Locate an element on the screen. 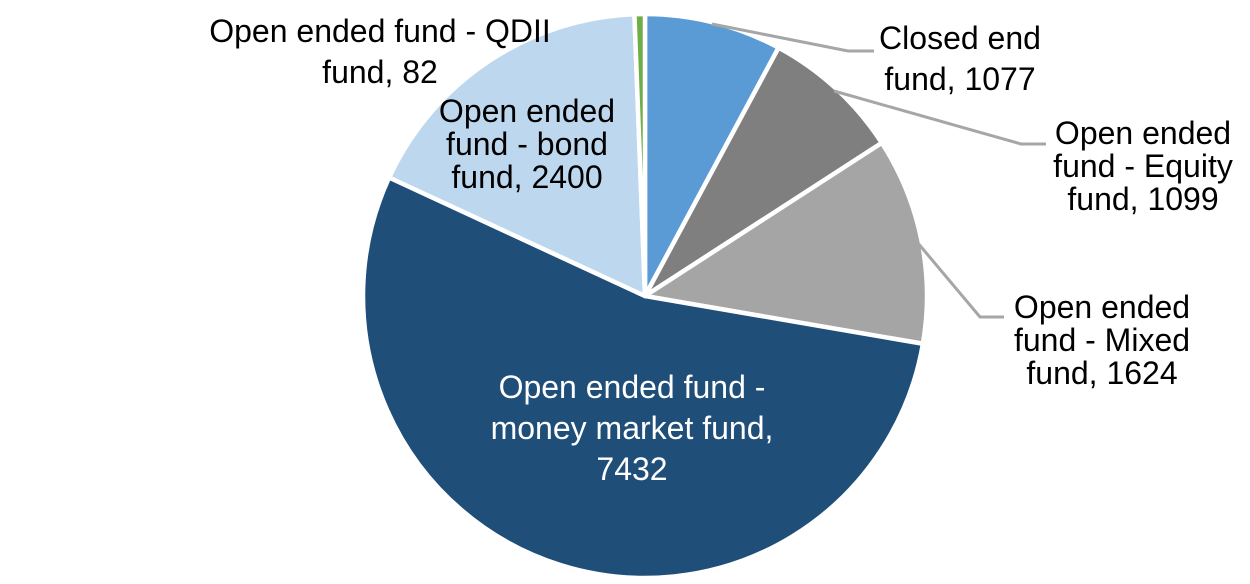  leader-line-closed-end-fund is located at coordinates (792, 37).